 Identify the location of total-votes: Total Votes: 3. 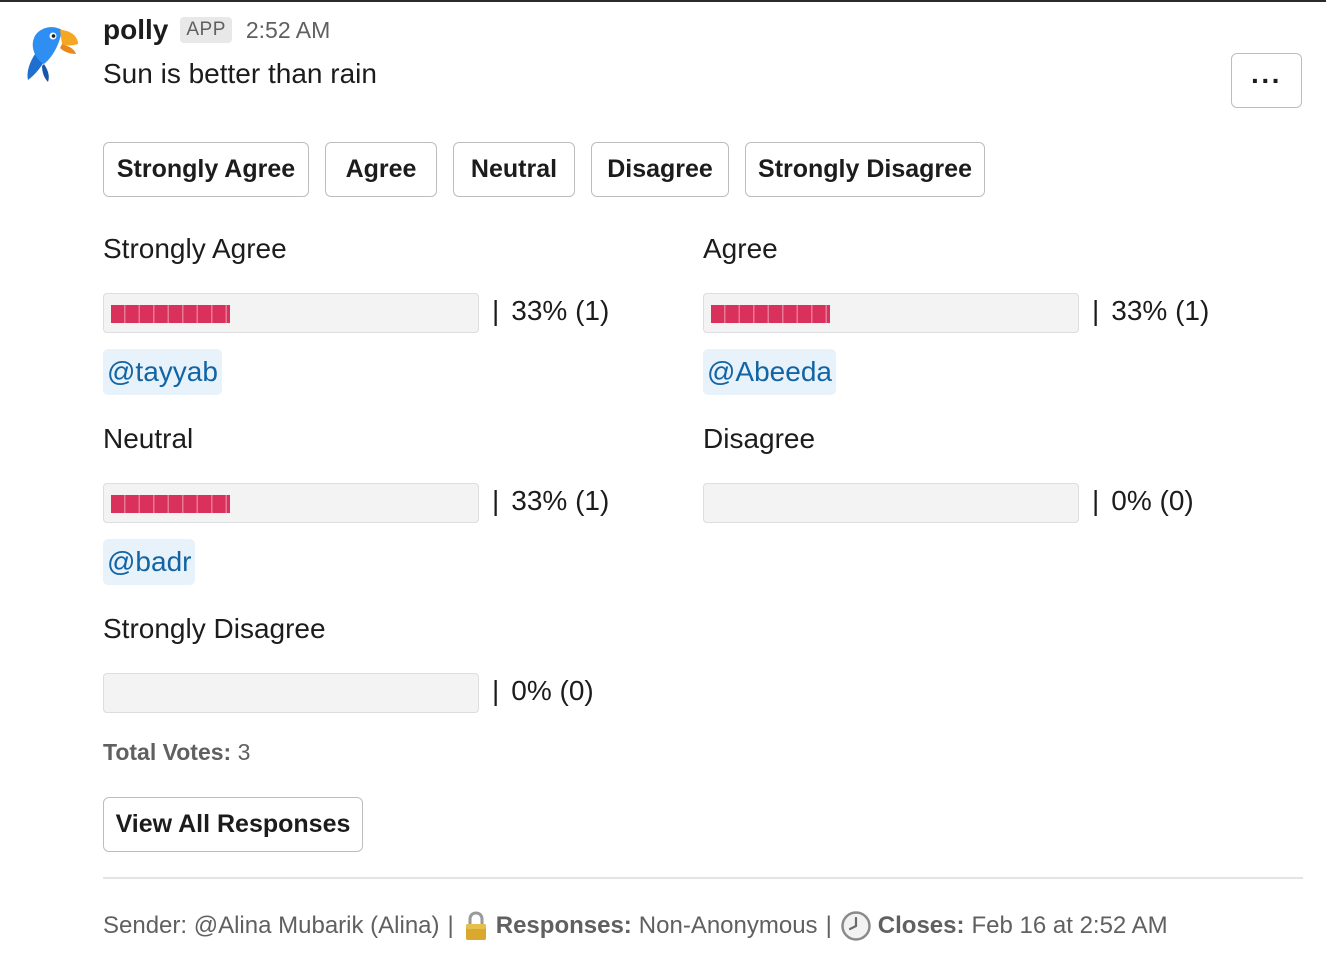
(176, 752).